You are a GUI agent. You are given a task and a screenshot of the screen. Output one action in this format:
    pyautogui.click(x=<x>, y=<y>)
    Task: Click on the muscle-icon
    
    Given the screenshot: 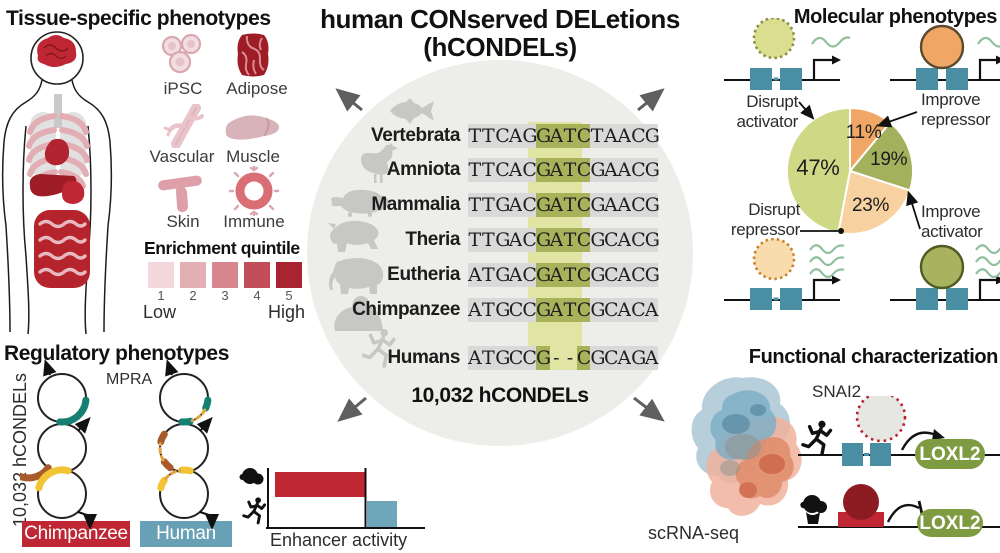 What is the action you would take?
    pyautogui.click(x=252, y=127)
    